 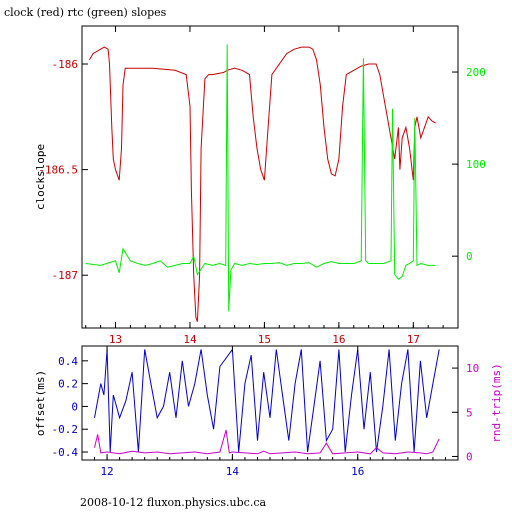 I want to click on x-tick-label: 15, so click(x=264, y=339).